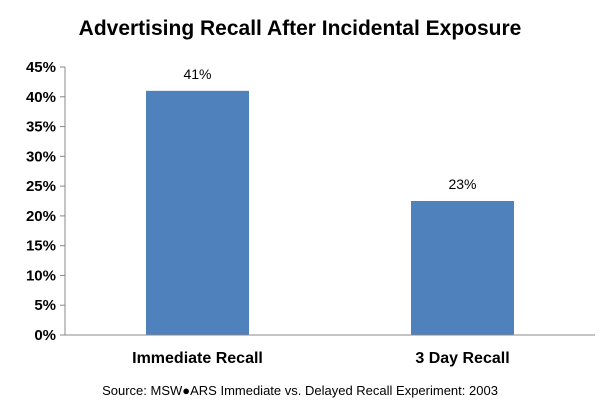 Image resolution: width=600 pixels, height=412 pixels. Describe the element at coordinates (41, 275) in the screenshot. I see `y-tick-label: 10%` at that location.